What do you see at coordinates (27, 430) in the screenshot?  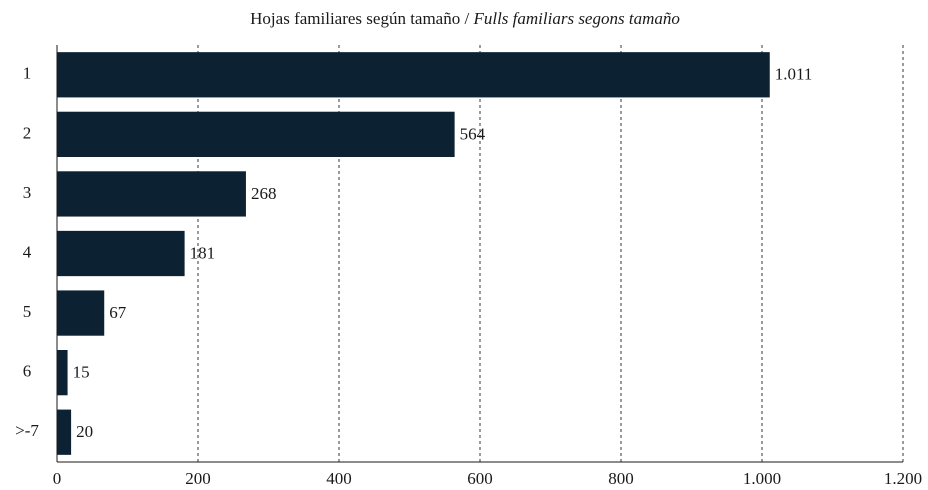 I see `y-tick-label: >-7` at bounding box center [27, 430].